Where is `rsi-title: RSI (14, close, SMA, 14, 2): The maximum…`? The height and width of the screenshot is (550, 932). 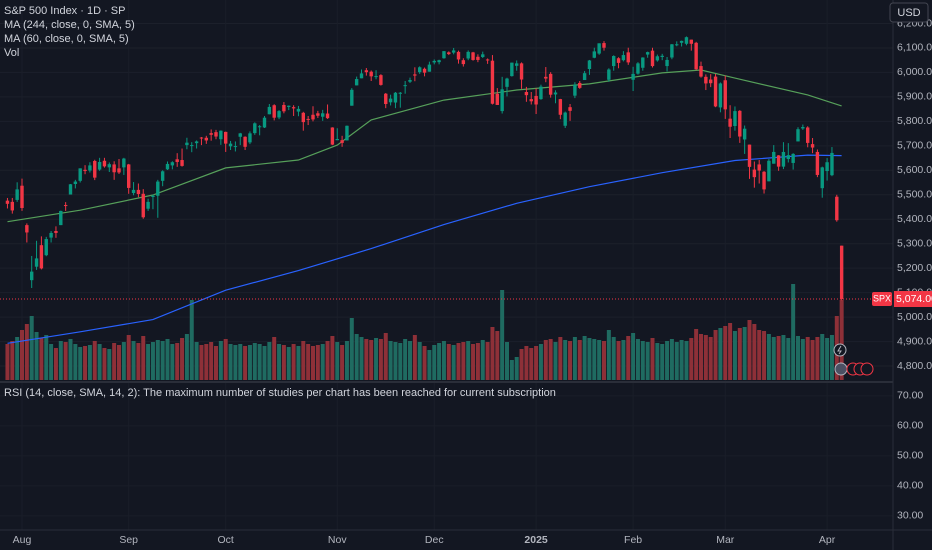 rsi-title: RSI (14, close, SMA, 14, 2): The maximum… is located at coordinates (280, 393).